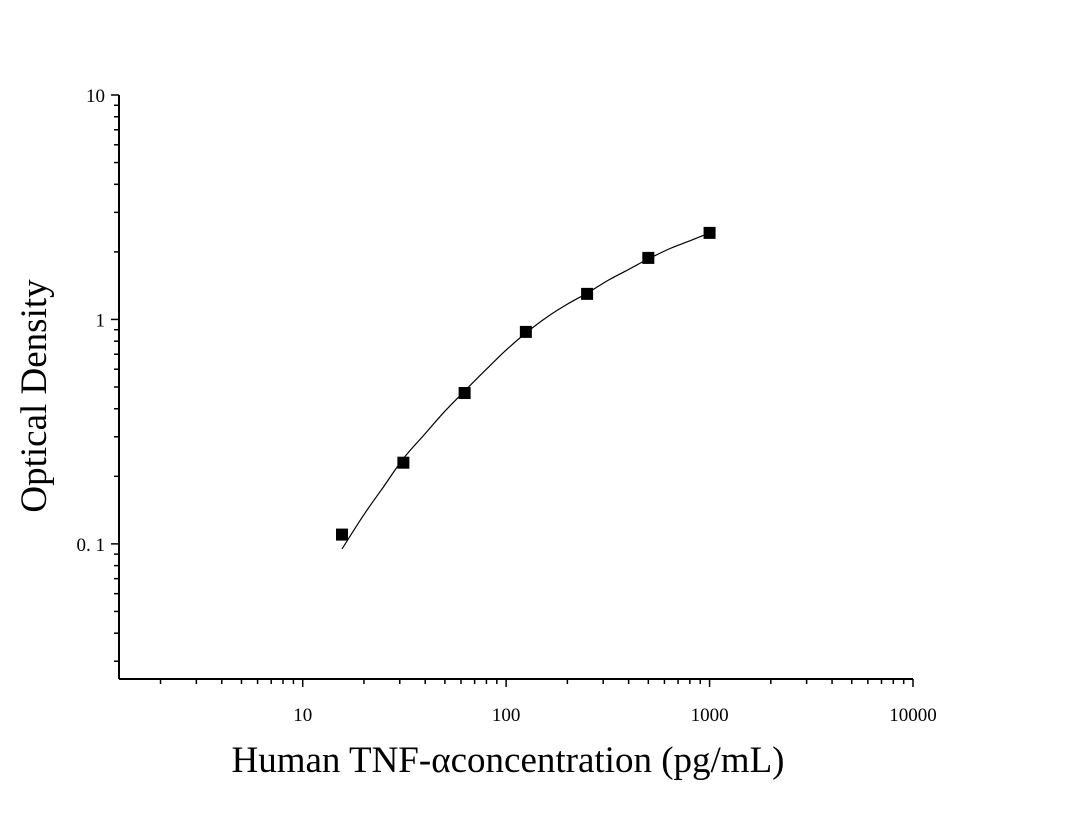 The width and height of the screenshot is (1080, 815). I want to click on x-tick-label: 100, so click(506, 715).